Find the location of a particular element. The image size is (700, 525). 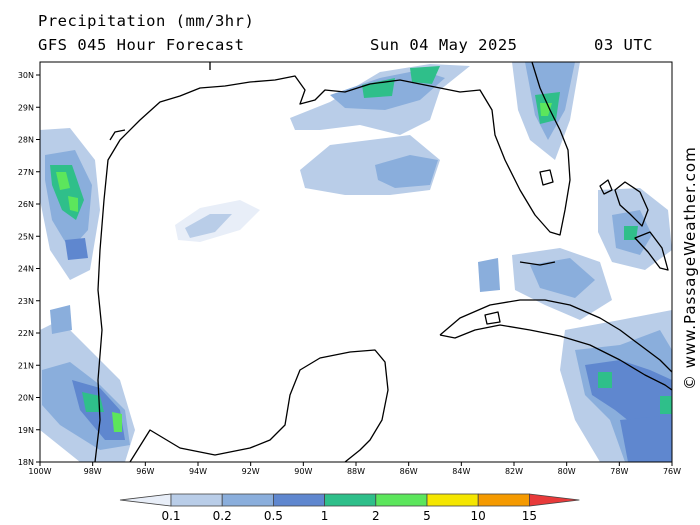

map-title: Precipitation (mm/3hr) is located at coordinates (146, 21).